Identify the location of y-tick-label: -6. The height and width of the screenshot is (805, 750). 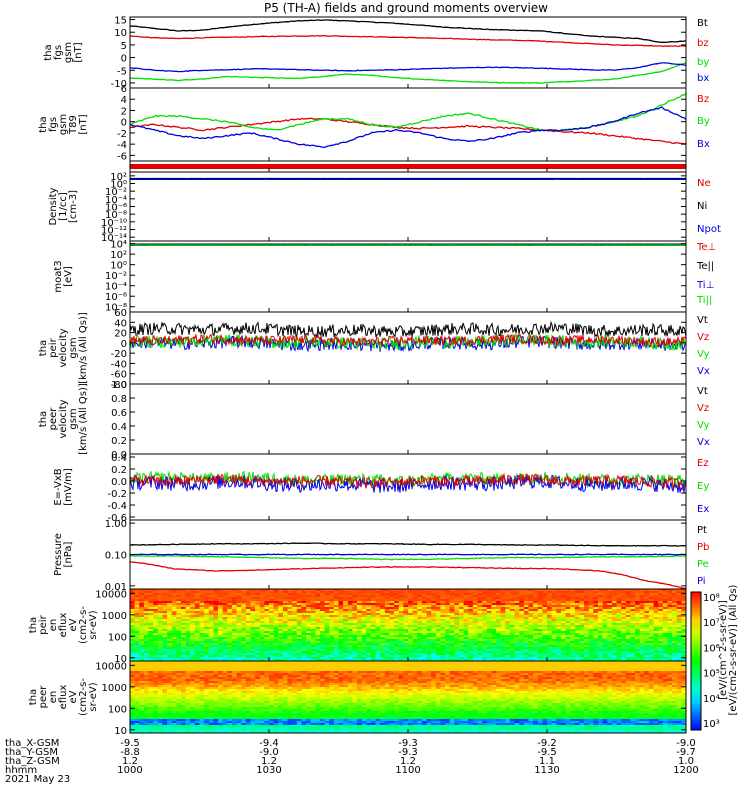
(122, 156).